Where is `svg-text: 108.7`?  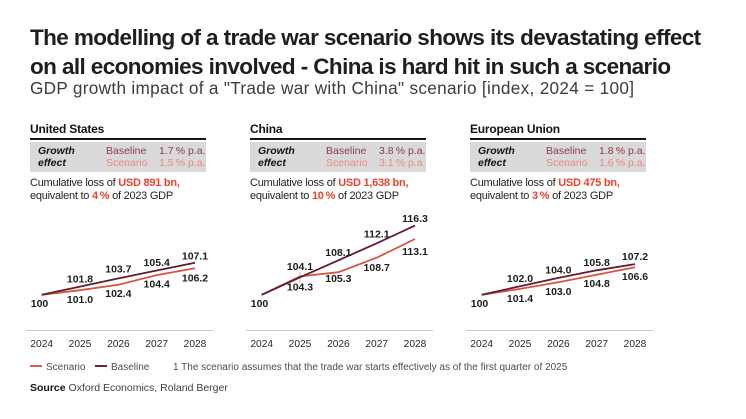 svg-text: 108.7 is located at coordinates (377, 268).